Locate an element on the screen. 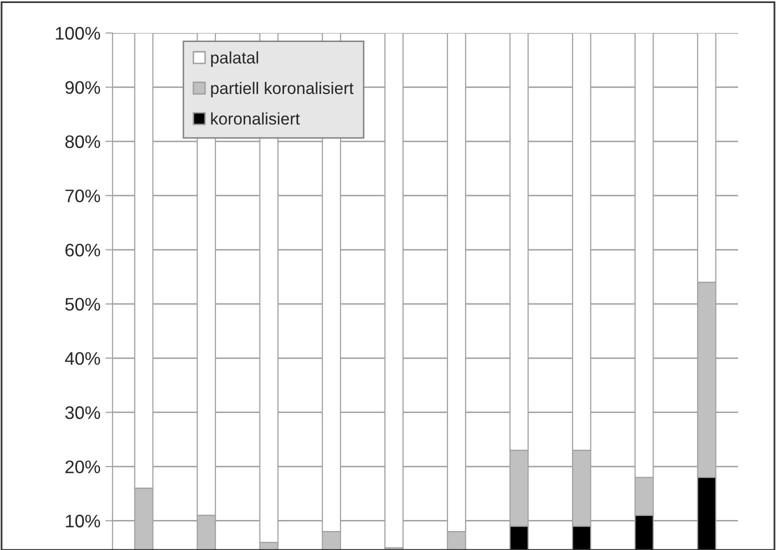 This screenshot has width=776, height=550. legend-label: koronalisiert is located at coordinates (255, 118).